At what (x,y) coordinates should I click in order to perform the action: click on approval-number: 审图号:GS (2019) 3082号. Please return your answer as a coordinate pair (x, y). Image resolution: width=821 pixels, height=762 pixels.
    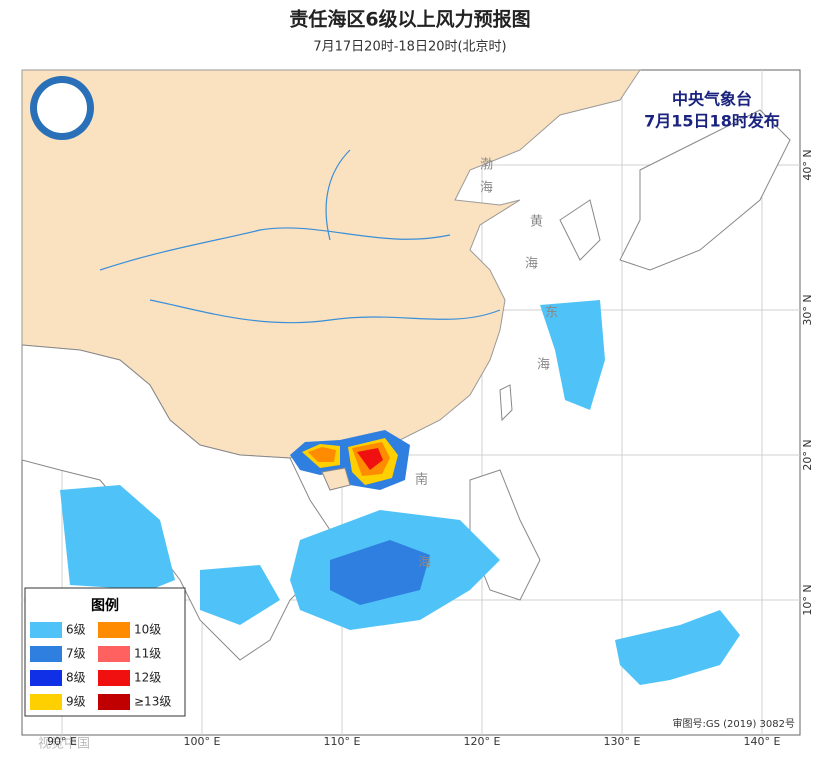
    Looking at the image, I should click on (733, 723).